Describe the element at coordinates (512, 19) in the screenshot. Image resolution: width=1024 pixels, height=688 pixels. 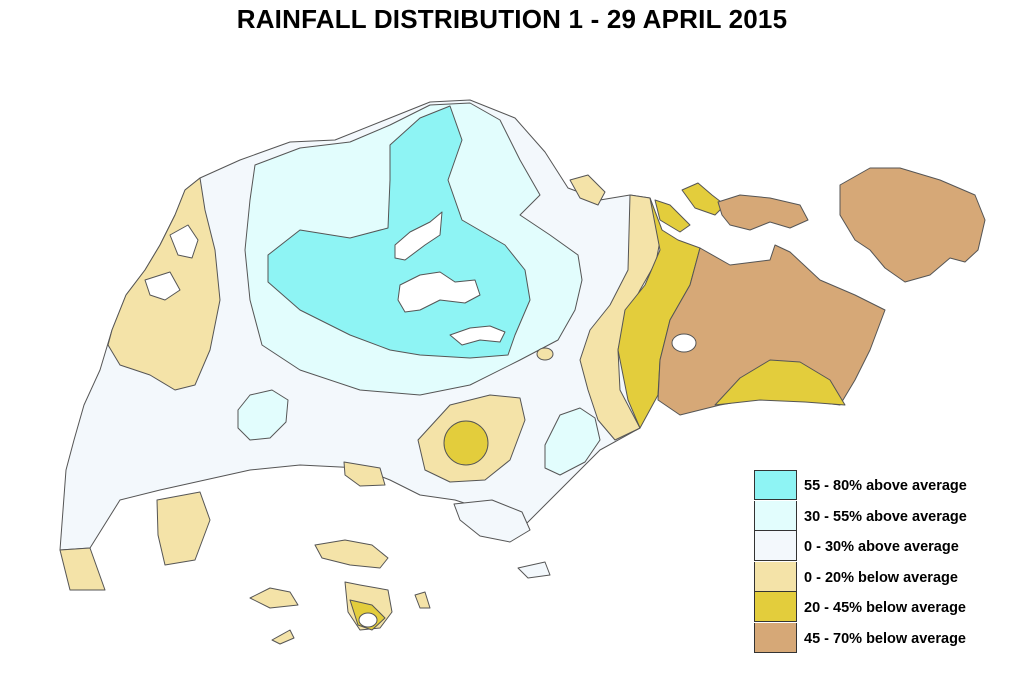
I see `map-title: RAINFALL DISTRIBUTION 1 - 29 APRIL 2015` at that location.